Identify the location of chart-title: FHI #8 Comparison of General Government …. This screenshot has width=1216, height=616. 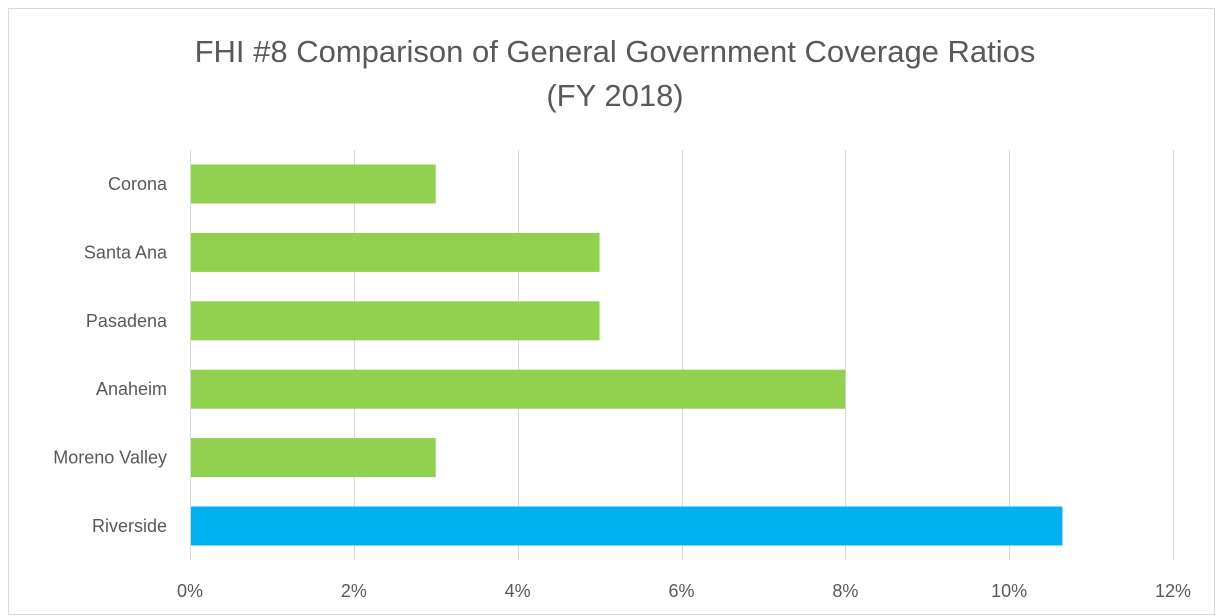
(608, 74).